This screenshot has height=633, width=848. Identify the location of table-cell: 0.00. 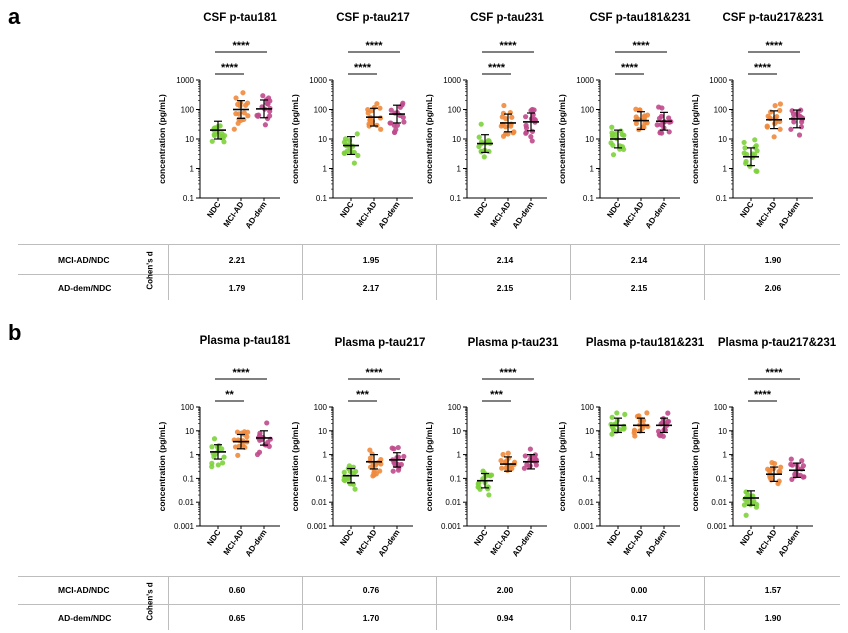
(639, 590).